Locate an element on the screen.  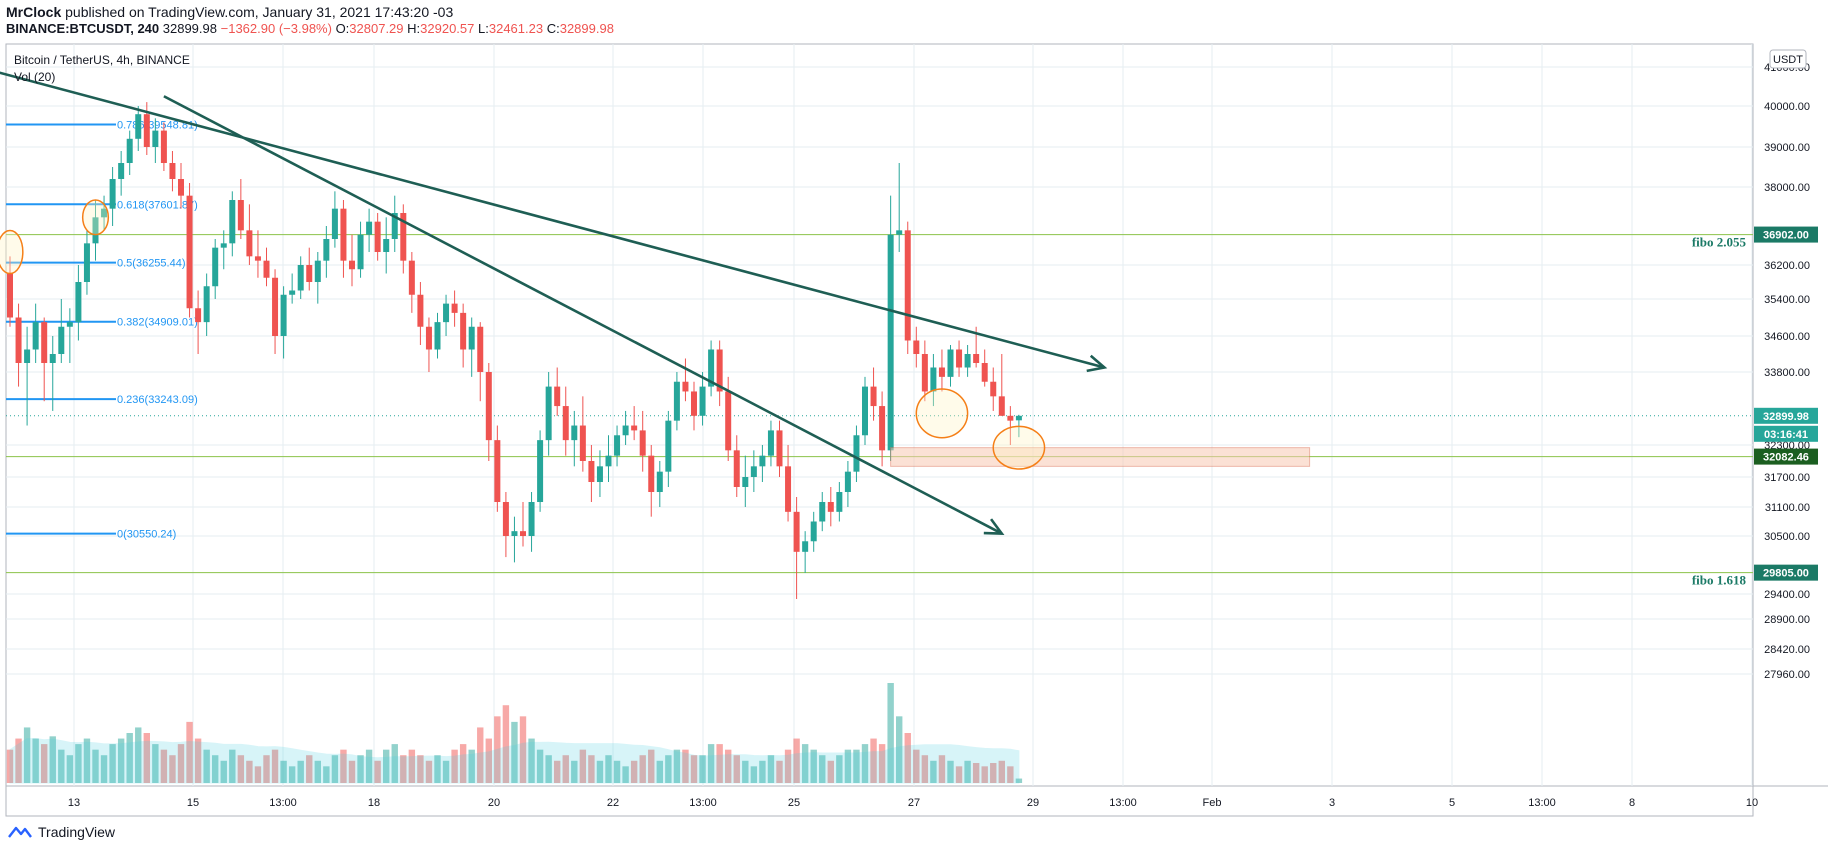
time-tick-label: Feb is located at coordinates (1212, 803).